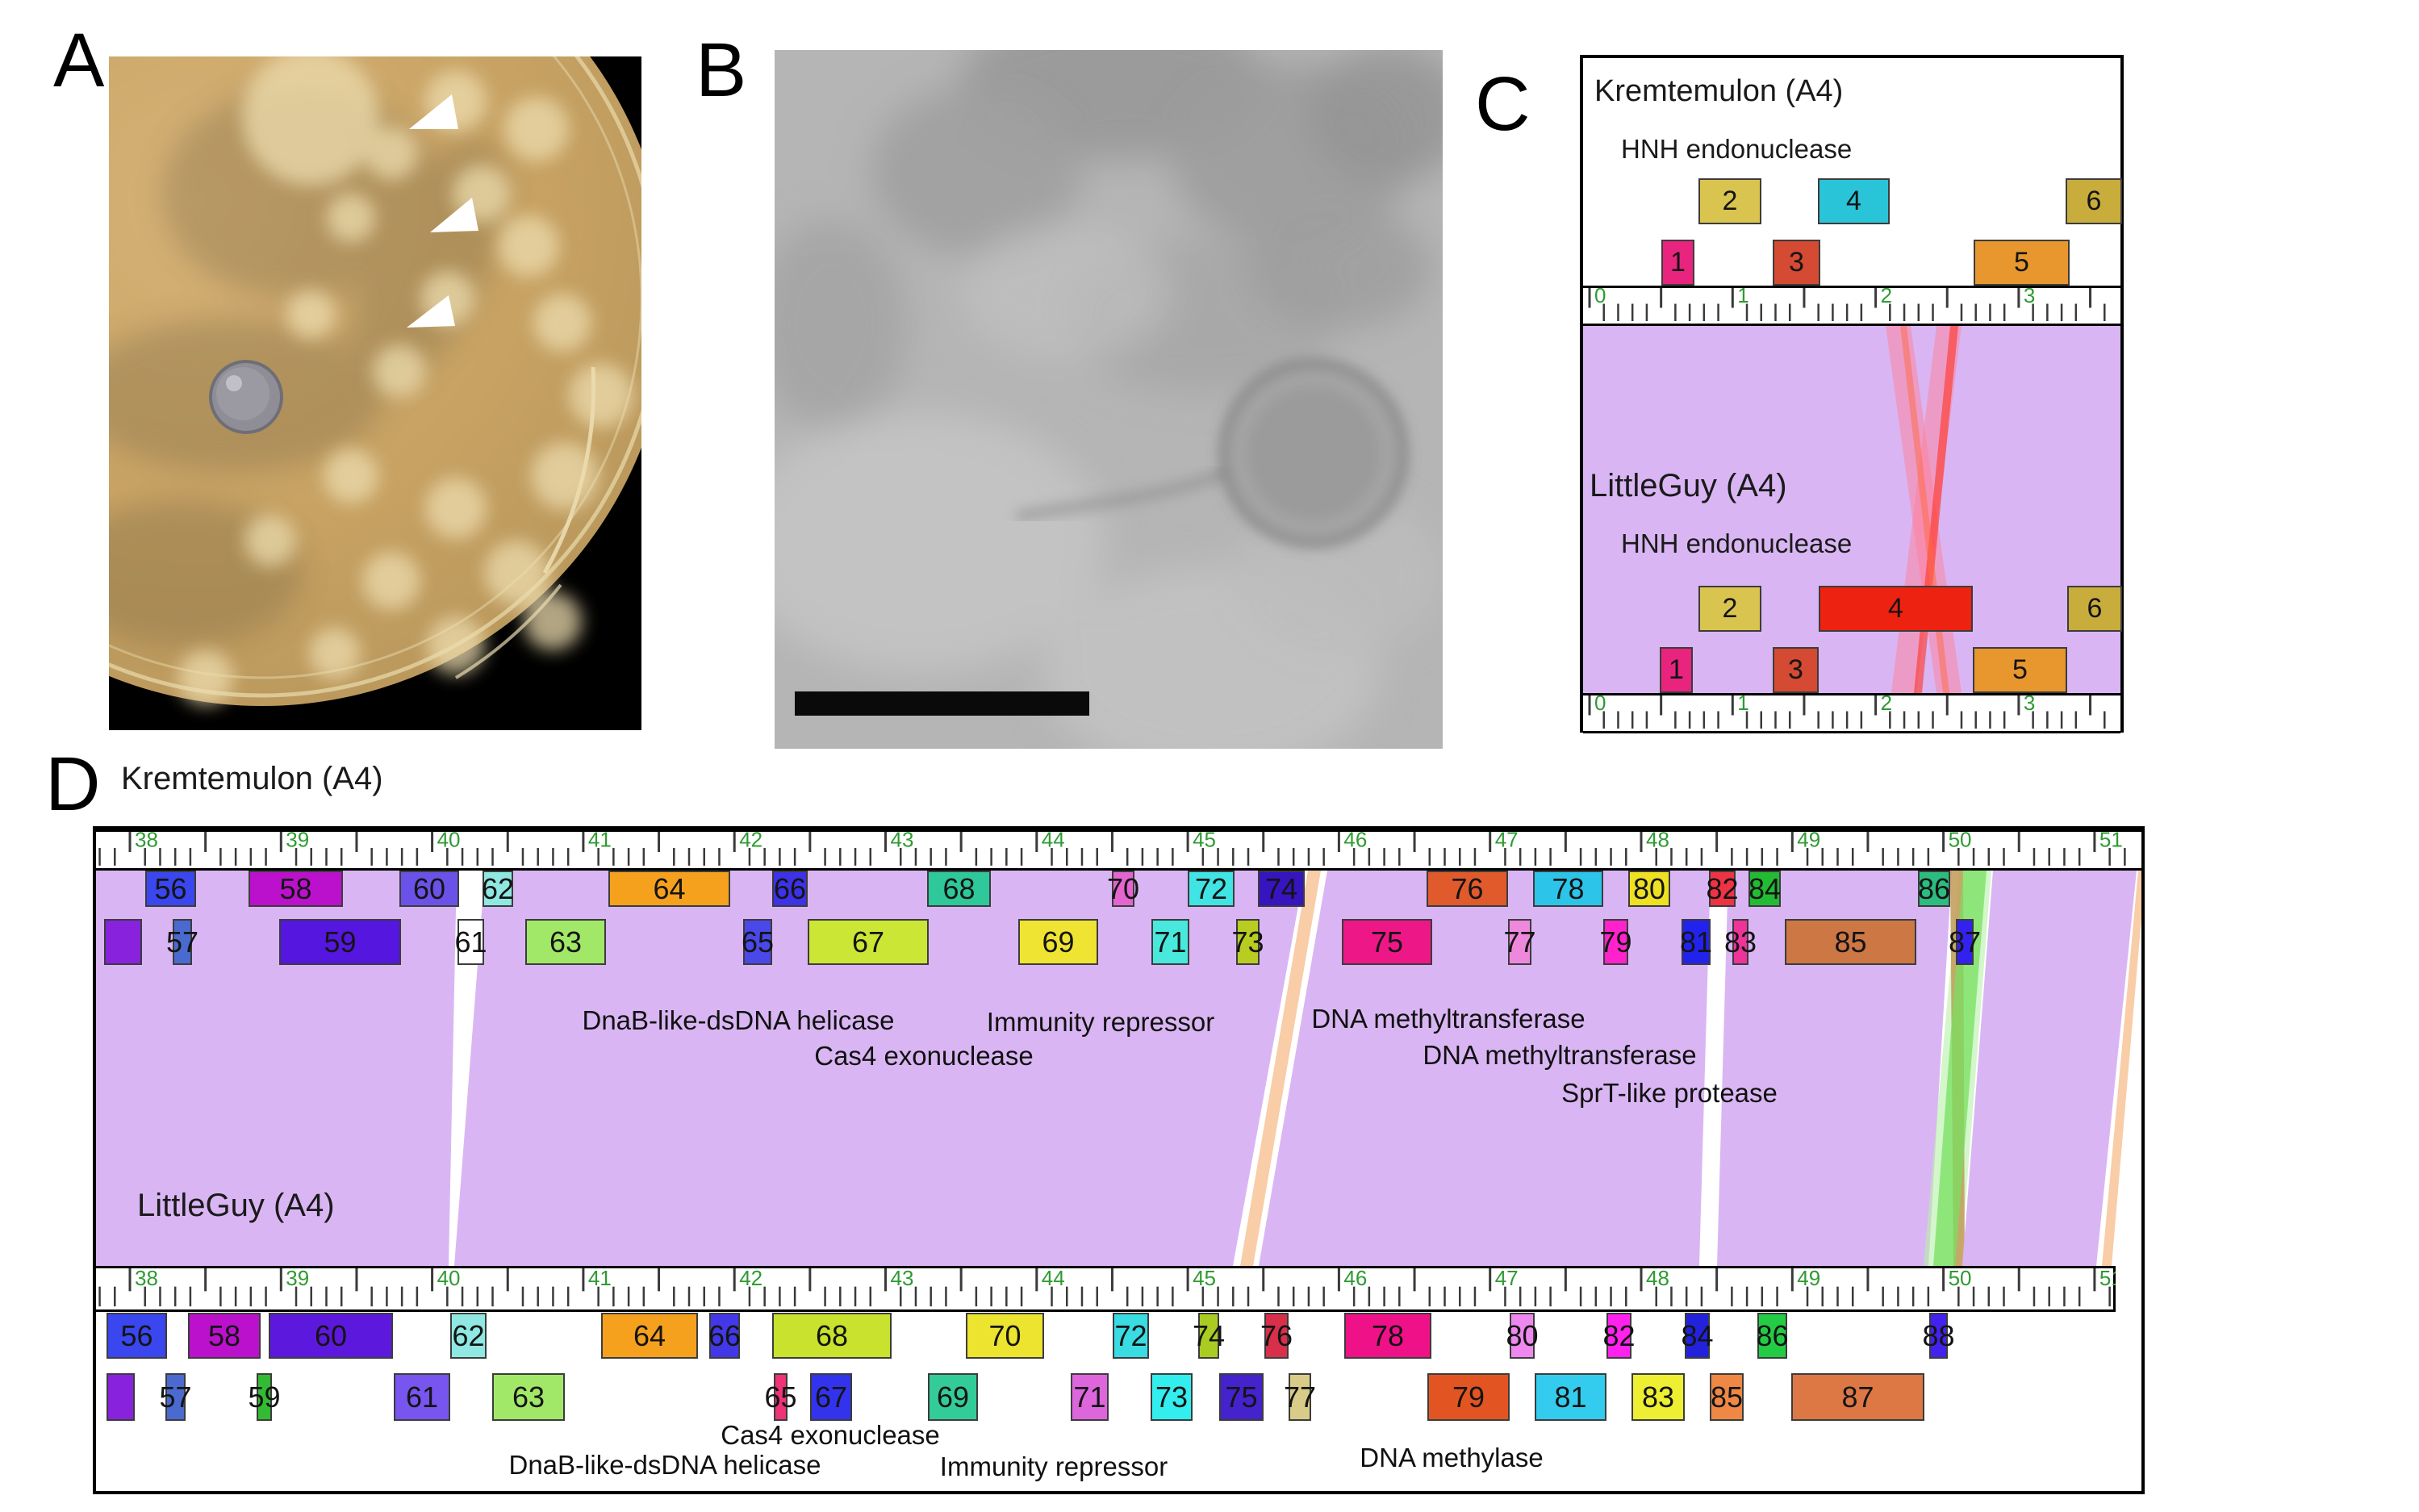 This screenshot has width=2419, height=1512. I want to click on c-top-ruler: 0 1 2 3, so click(1851, 306).